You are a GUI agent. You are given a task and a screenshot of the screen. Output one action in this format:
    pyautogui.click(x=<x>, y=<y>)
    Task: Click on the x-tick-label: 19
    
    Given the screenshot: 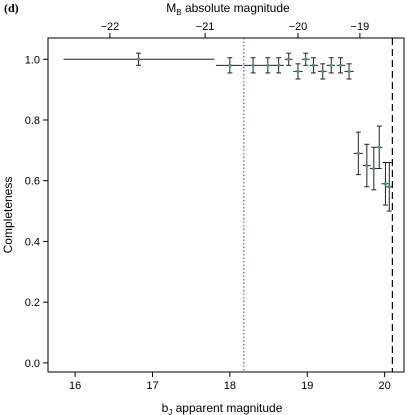 What is the action you would take?
    pyautogui.click(x=307, y=386)
    